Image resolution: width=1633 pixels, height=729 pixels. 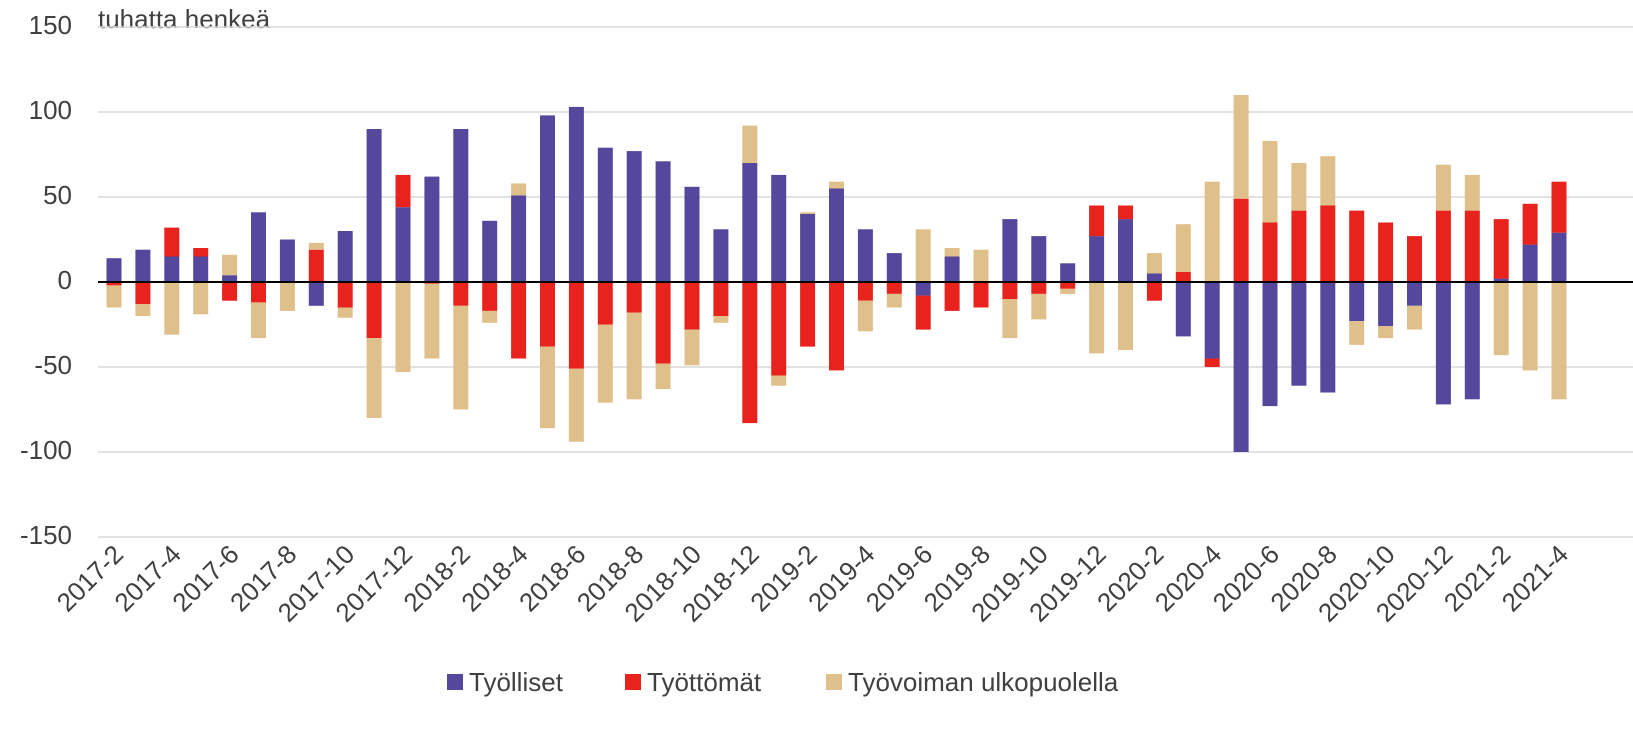 What do you see at coordinates (704, 682) in the screenshot?
I see `legend-label: Työttömät` at bounding box center [704, 682].